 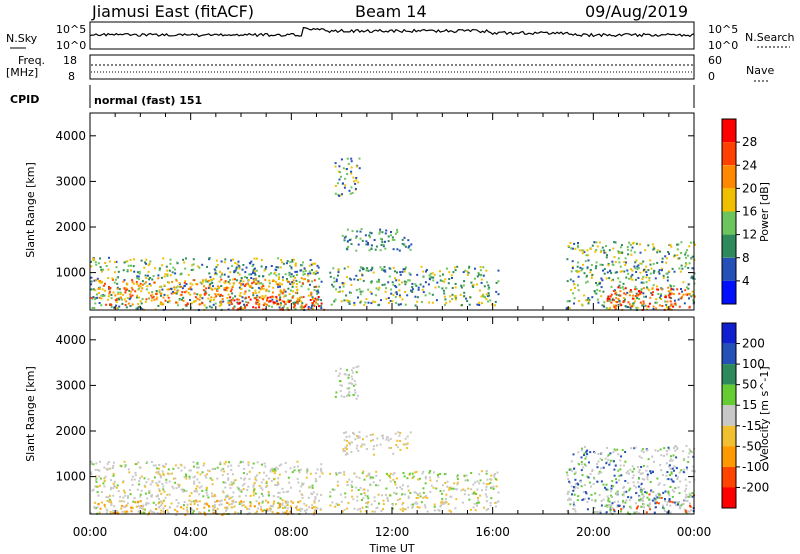 I want to click on colorbar-tick-label: -200, so click(x=755, y=487).